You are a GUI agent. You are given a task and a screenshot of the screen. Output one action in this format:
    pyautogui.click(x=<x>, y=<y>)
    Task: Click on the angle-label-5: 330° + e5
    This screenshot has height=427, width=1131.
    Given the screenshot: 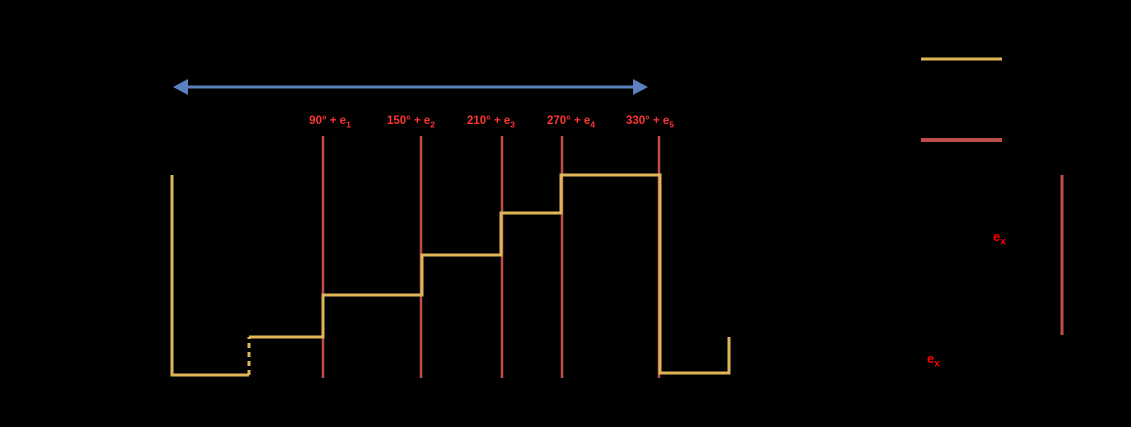 What is the action you would take?
    pyautogui.click(x=650, y=122)
    